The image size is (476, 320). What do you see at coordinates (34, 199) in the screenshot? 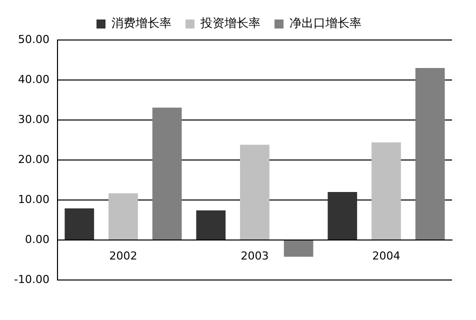
I see `y-tick-label: 10.00` at bounding box center [34, 199].